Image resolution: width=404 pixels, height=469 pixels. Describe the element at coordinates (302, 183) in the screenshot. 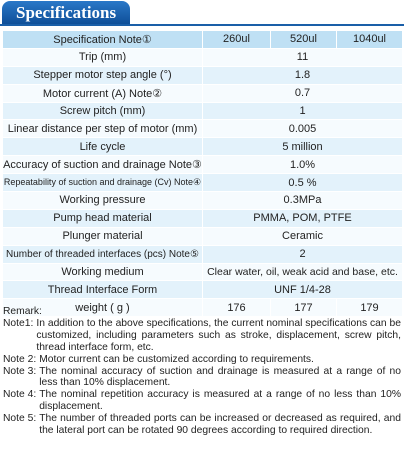

I see `cell: 0.5 %` at that location.